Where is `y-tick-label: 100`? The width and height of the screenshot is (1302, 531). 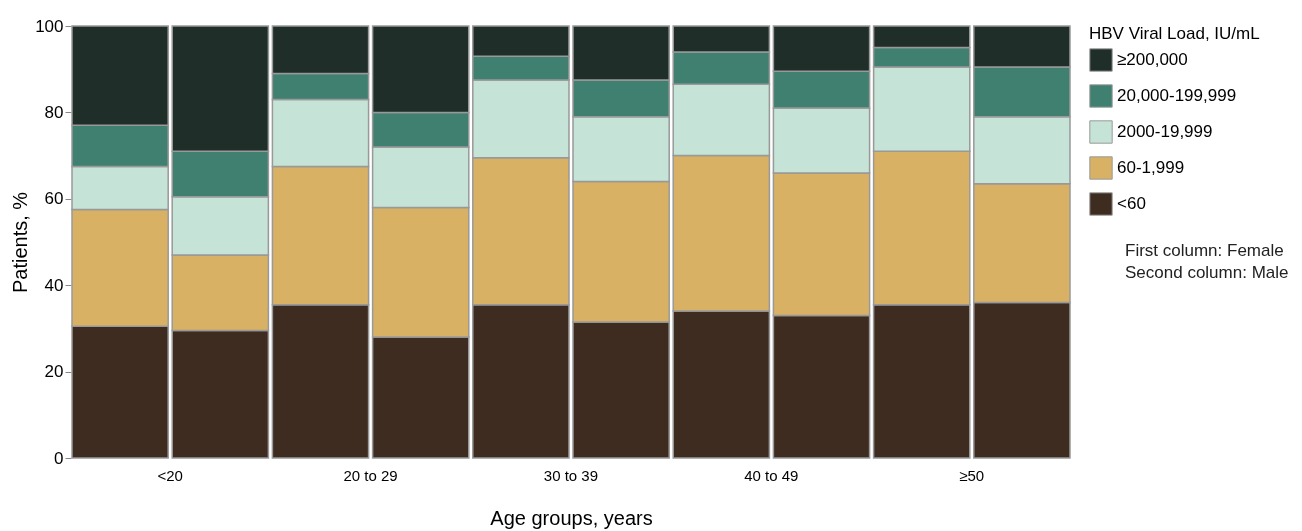
y-tick-label: 100 is located at coordinates (49, 26).